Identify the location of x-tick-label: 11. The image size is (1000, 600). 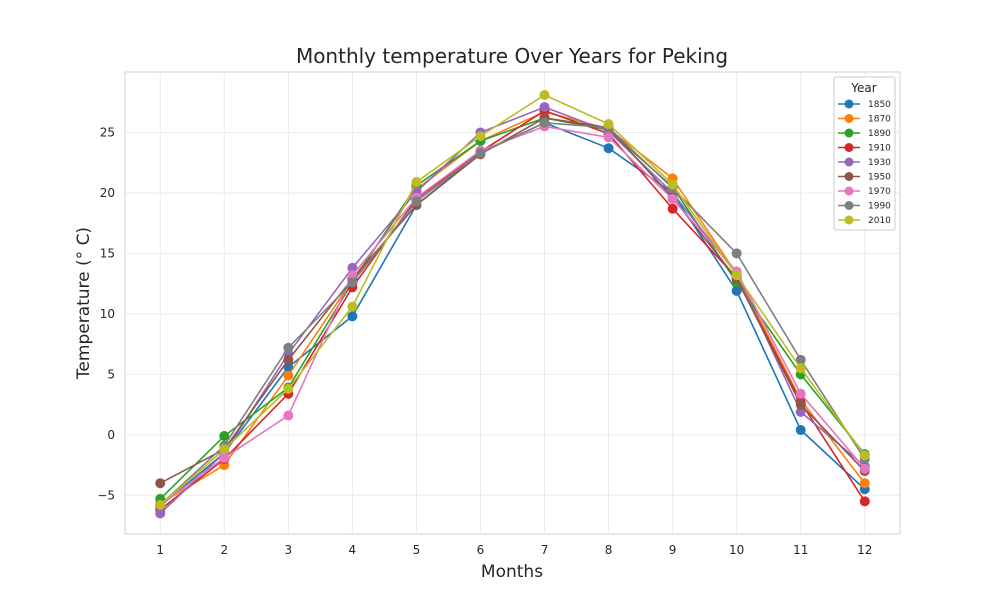
(800, 550).